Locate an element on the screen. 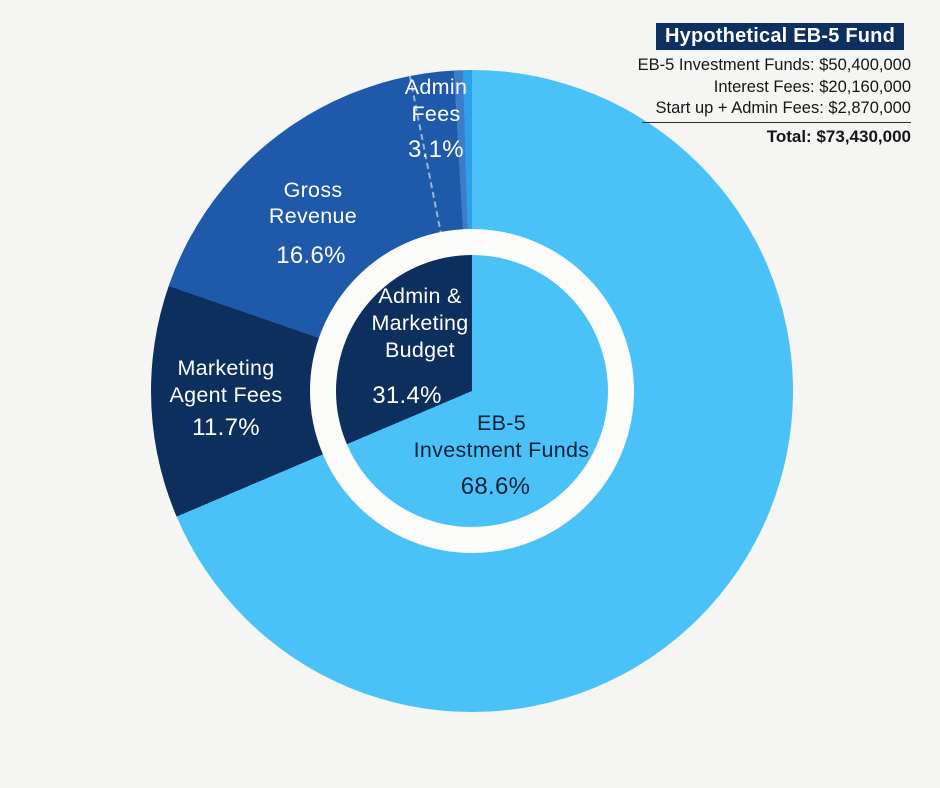  summary-label: Interest Fees: is located at coordinates (764, 86).